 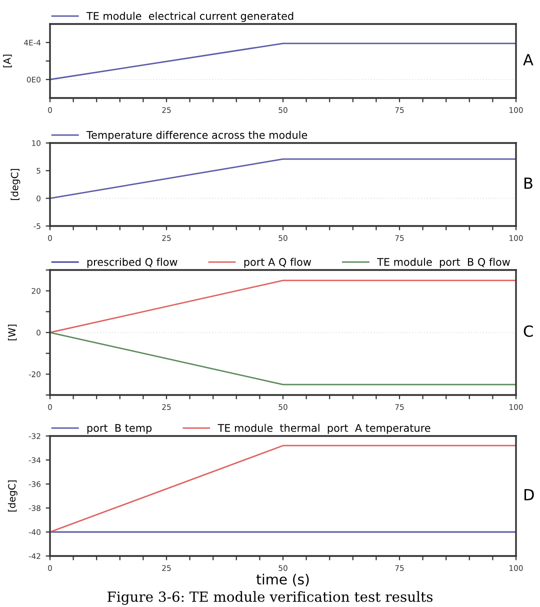 I want to click on caption: Figure 3-6: TE module verification test results, so click(x=270, y=598).